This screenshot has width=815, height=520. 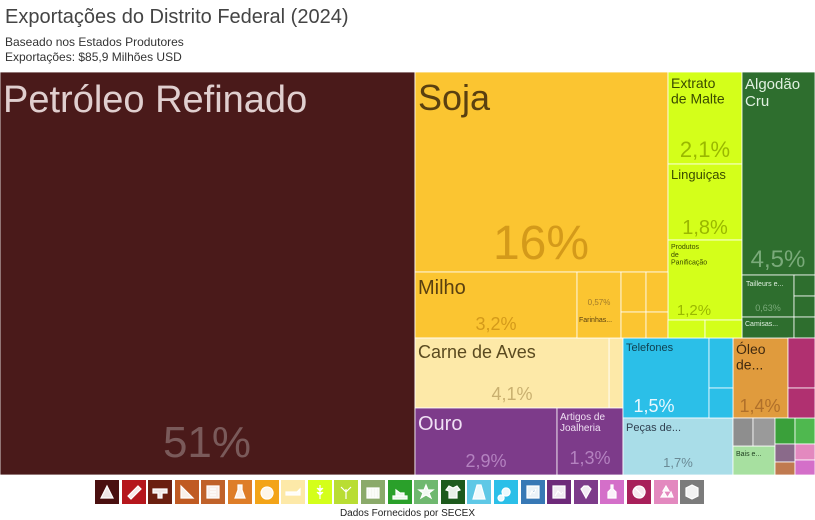 What do you see at coordinates (599, 302) in the screenshot?
I see `tile-share-farinhas: 0,57%` at bounding box center [599, 302].